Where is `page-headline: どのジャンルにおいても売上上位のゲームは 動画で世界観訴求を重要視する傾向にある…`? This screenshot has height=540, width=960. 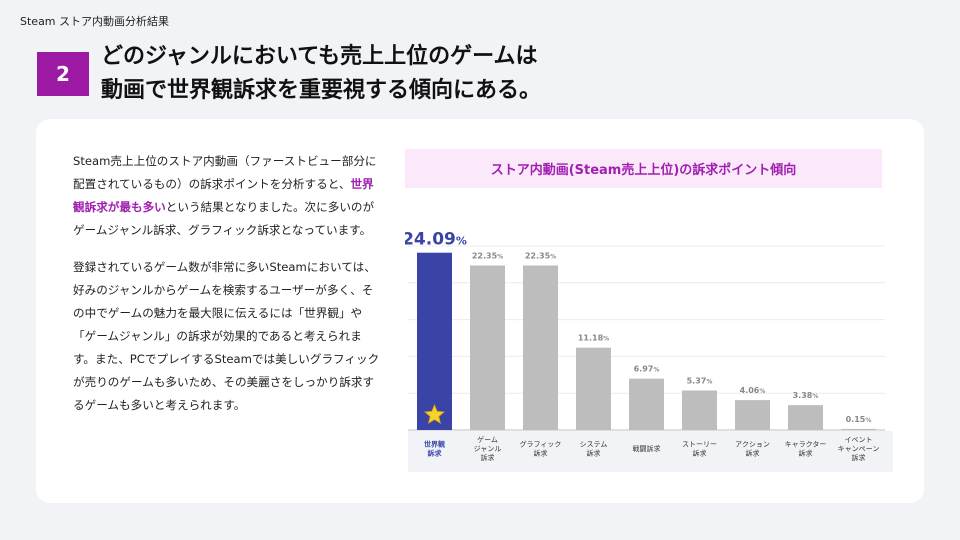 page-headline: どのジャンルにおいても売上上位のゲームは 動画で世界観訴求を重要視する傾向にある… is located at coordinates (321, 74).